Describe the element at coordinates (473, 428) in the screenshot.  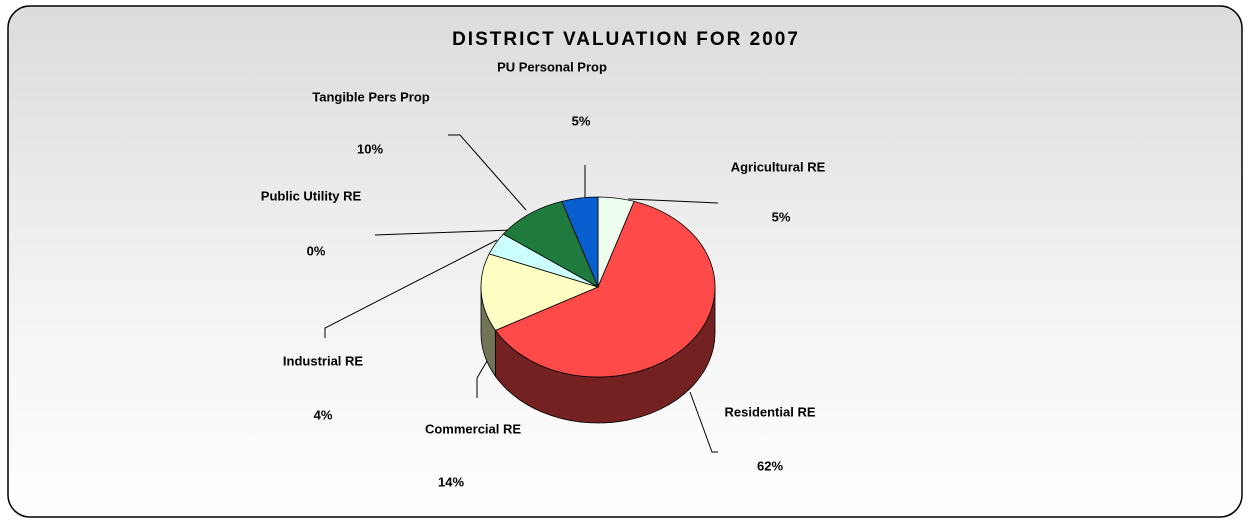
I see `slice-label: Commercial RE` at that location.